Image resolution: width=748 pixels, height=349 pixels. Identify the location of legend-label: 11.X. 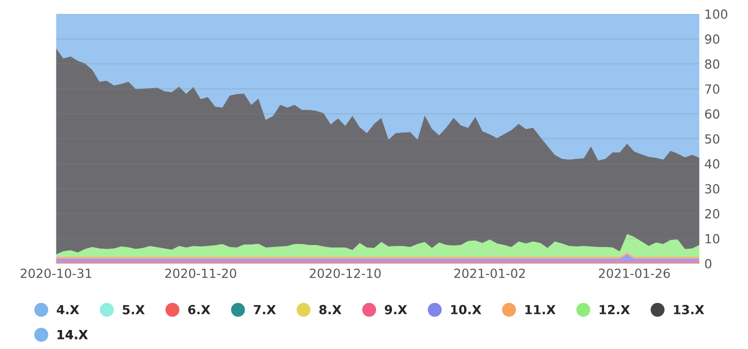
(540, 309).